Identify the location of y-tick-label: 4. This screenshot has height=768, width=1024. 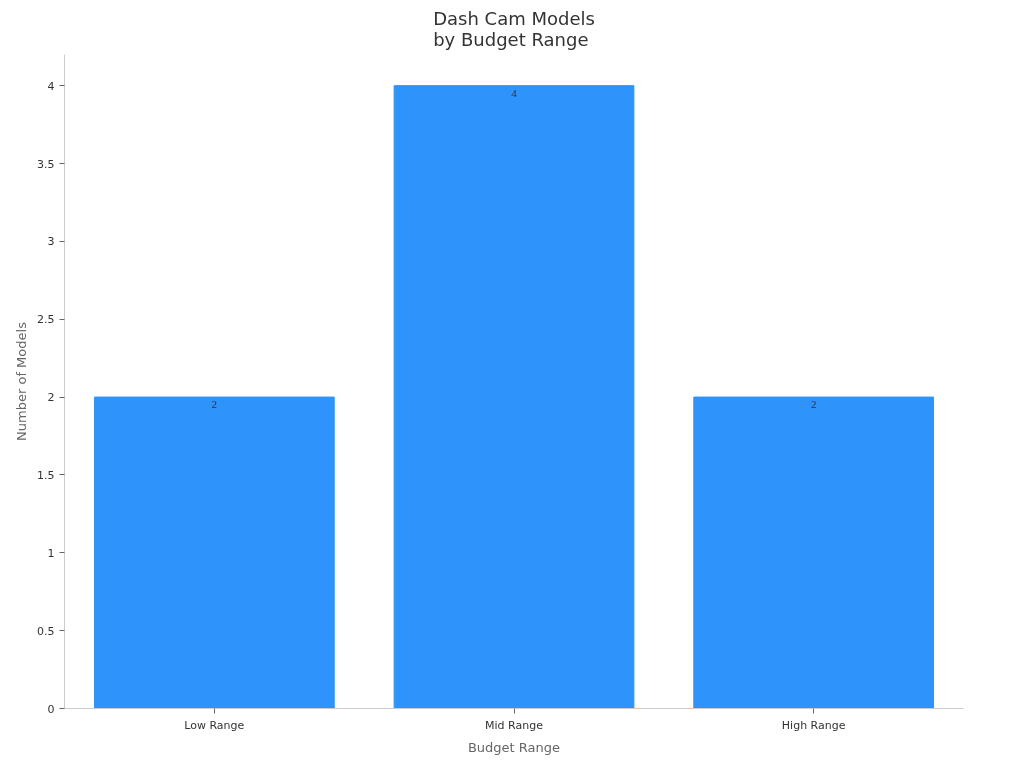
(51, 86).